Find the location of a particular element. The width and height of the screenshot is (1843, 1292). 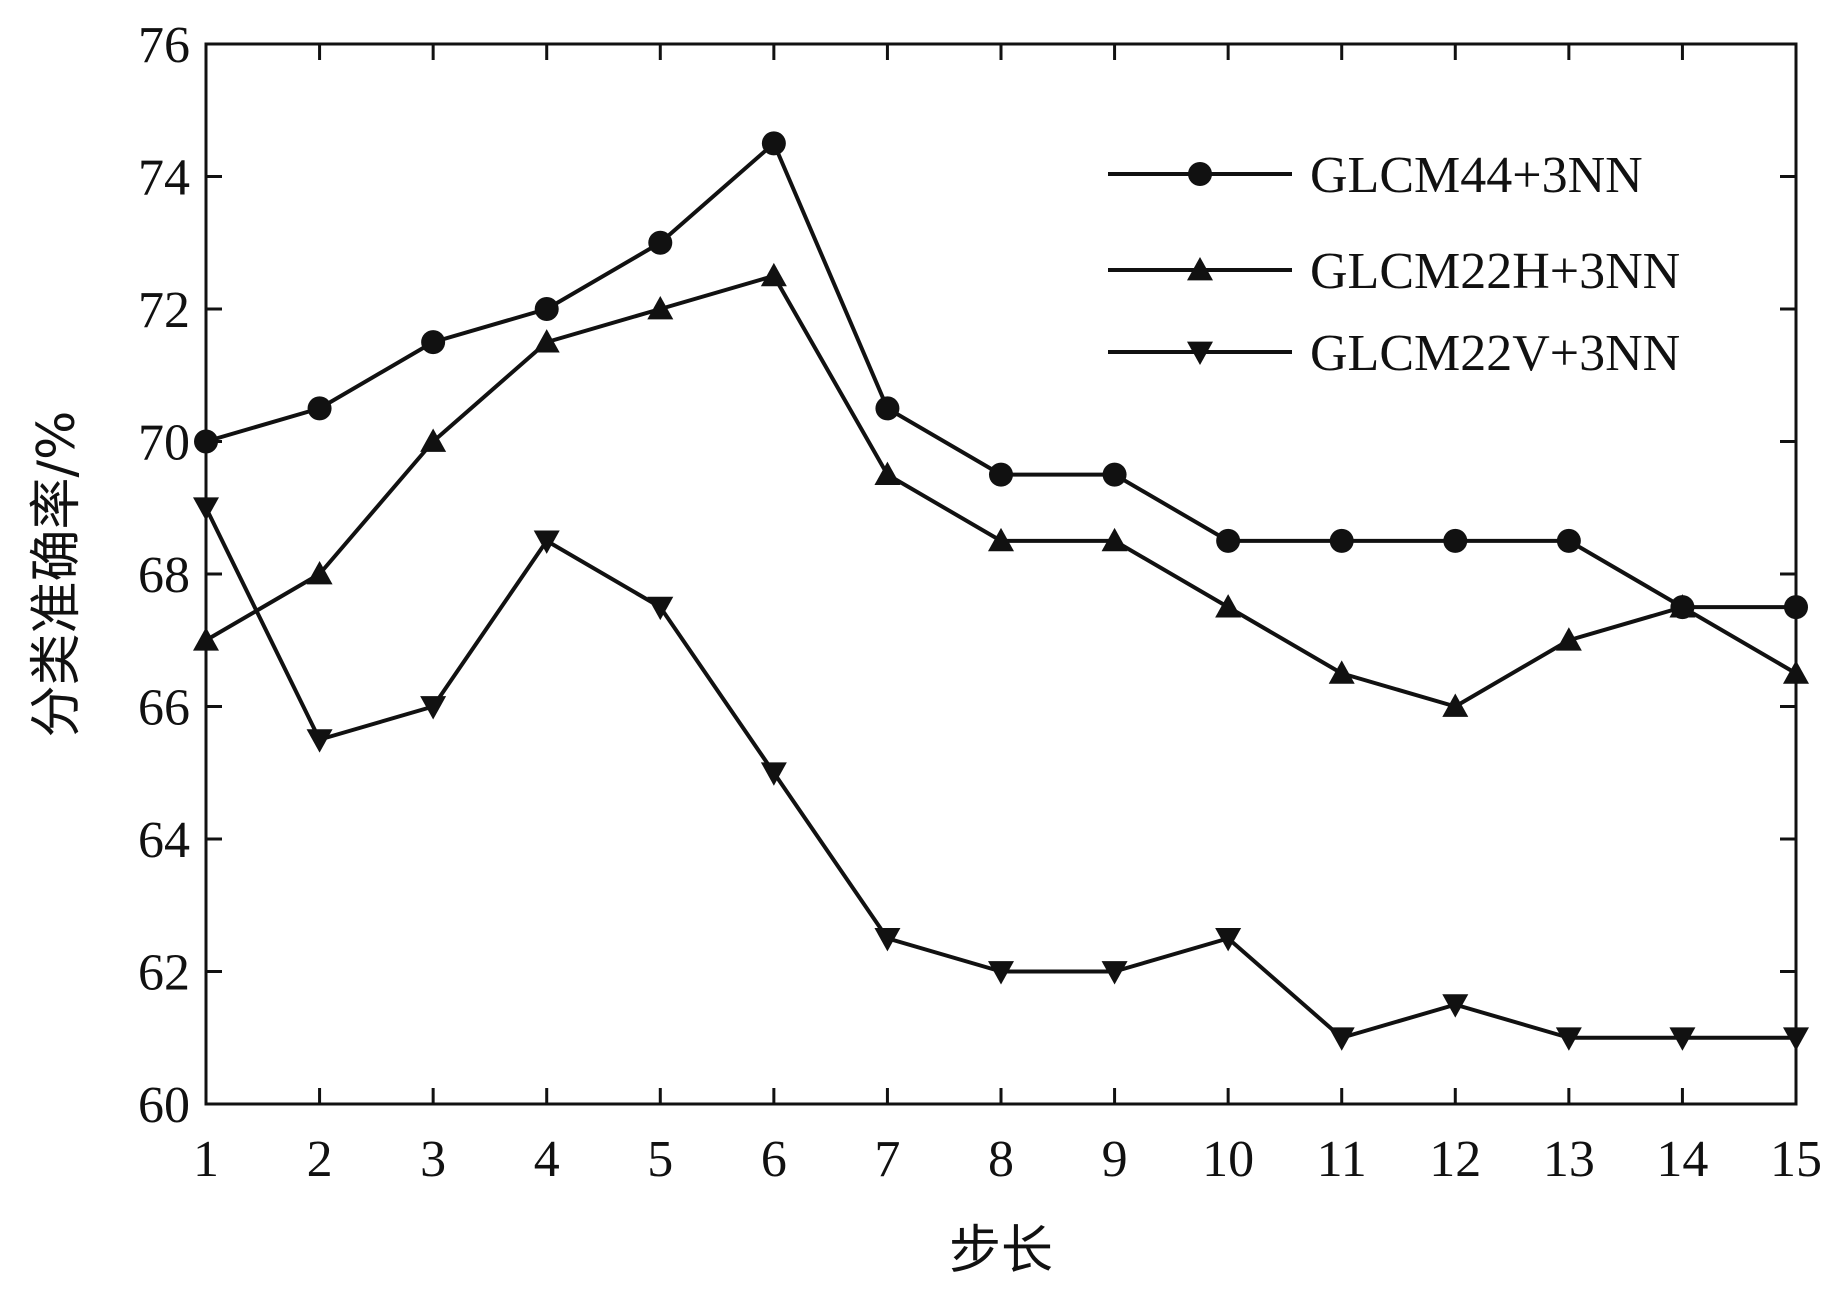

x-tick-label: 13 is located at coordinates (1569, 1159).